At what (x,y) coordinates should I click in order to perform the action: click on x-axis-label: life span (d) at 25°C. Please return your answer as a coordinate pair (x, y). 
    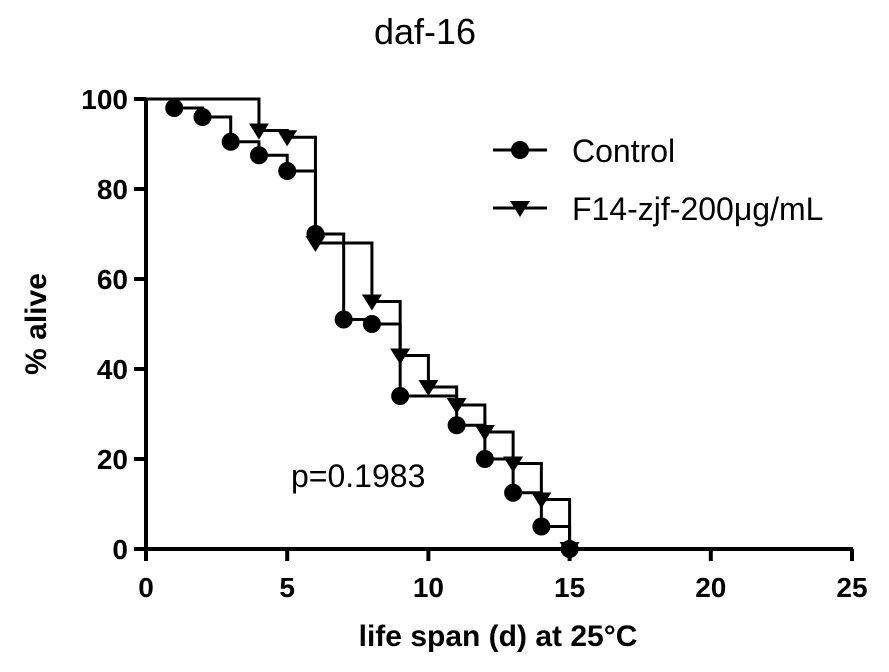
    Looking at the image, I should click on (498, 636).